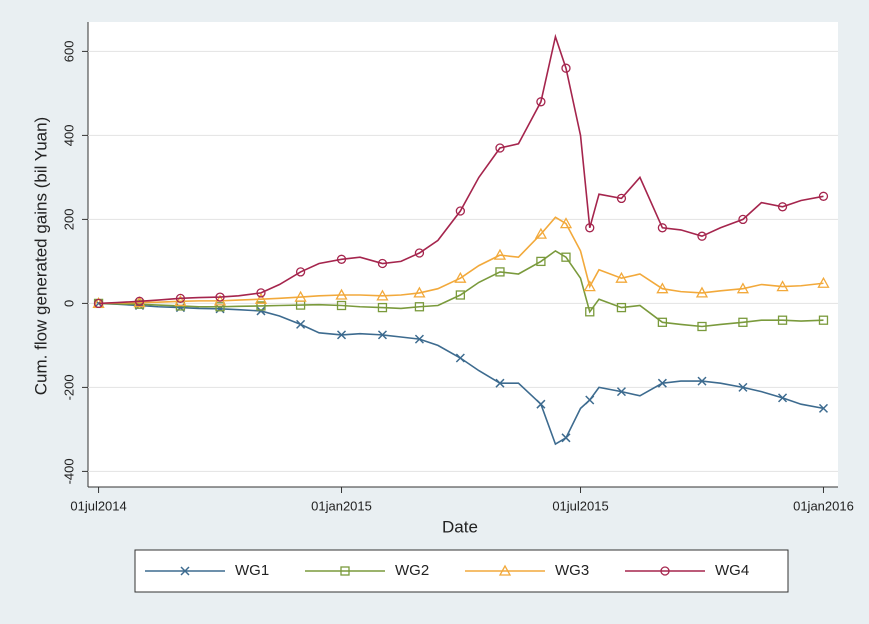  Describe the element at coordinates (40, 256) in the screenshot. I see `y-axis-title: Cum. flow generated gains (bil Yuan)` at that location.